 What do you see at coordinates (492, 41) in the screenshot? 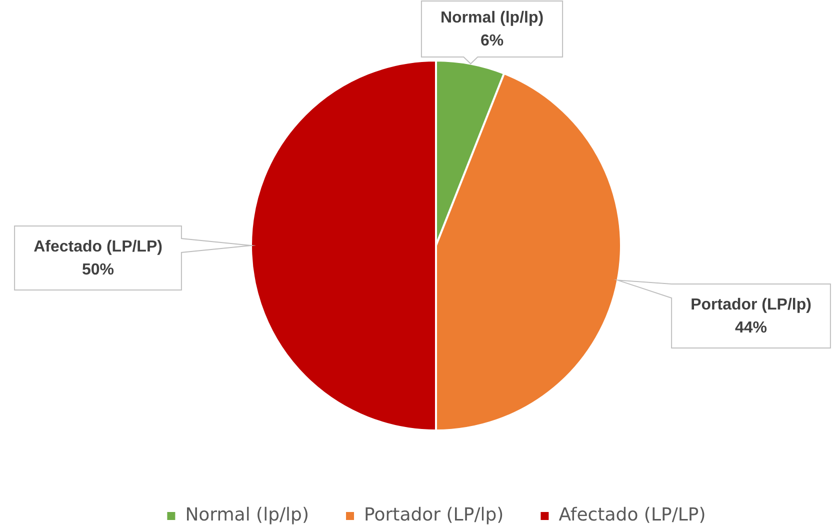
I see `data-label: 6%` at bounding box center [492, 41].